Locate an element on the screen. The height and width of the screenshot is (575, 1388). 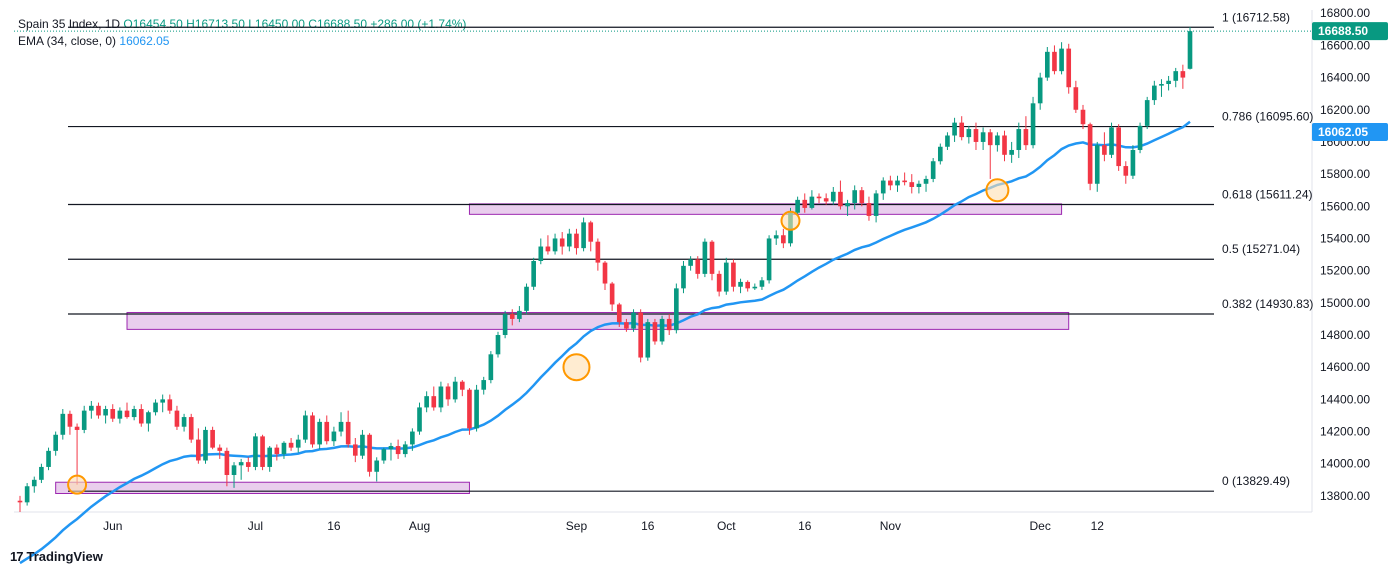
tradingview-mark-icon: 17 is located at coordinates (17, 556).